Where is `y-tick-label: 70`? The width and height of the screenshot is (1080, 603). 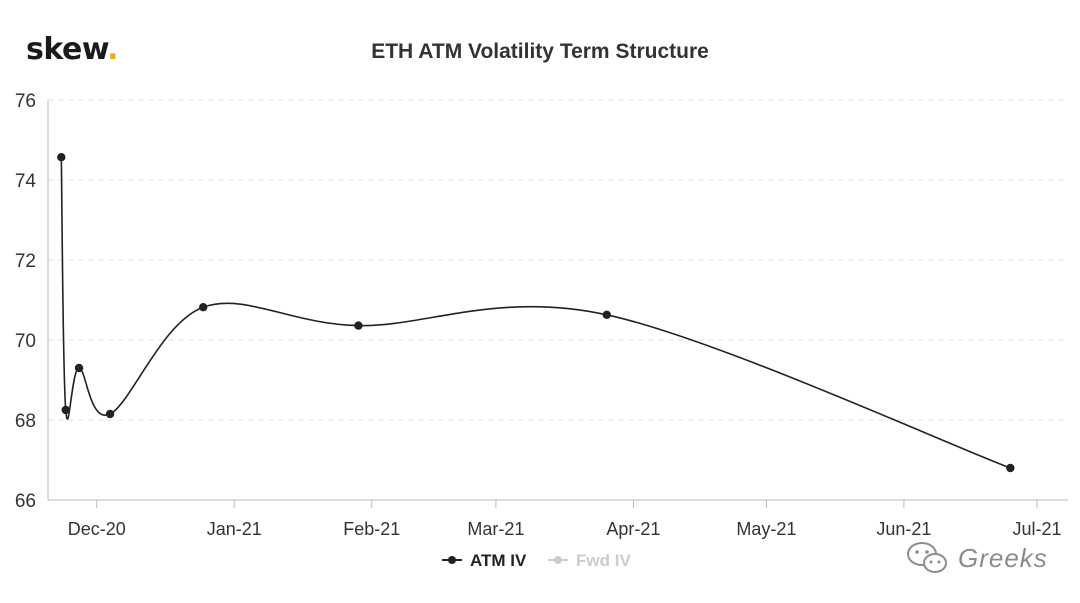
y-tick-label: 70 is located at coordinates (25, 341).